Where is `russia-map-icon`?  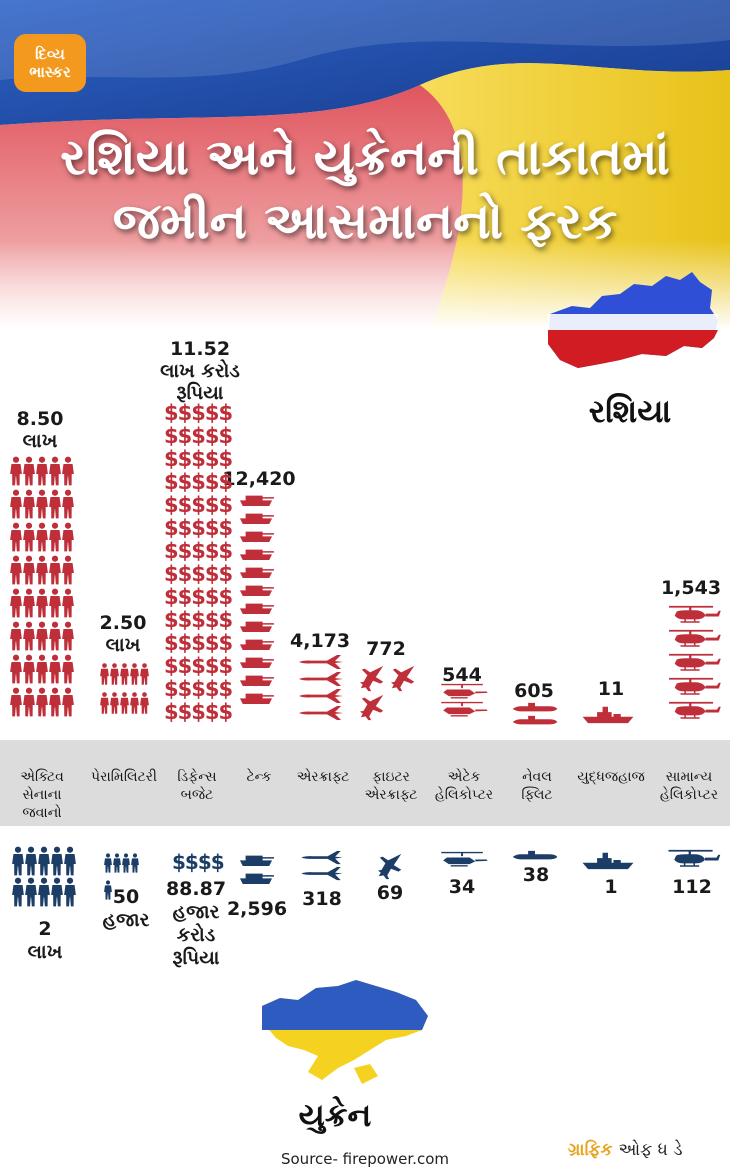
russia-map-icon is located at coordinates (633, 320).